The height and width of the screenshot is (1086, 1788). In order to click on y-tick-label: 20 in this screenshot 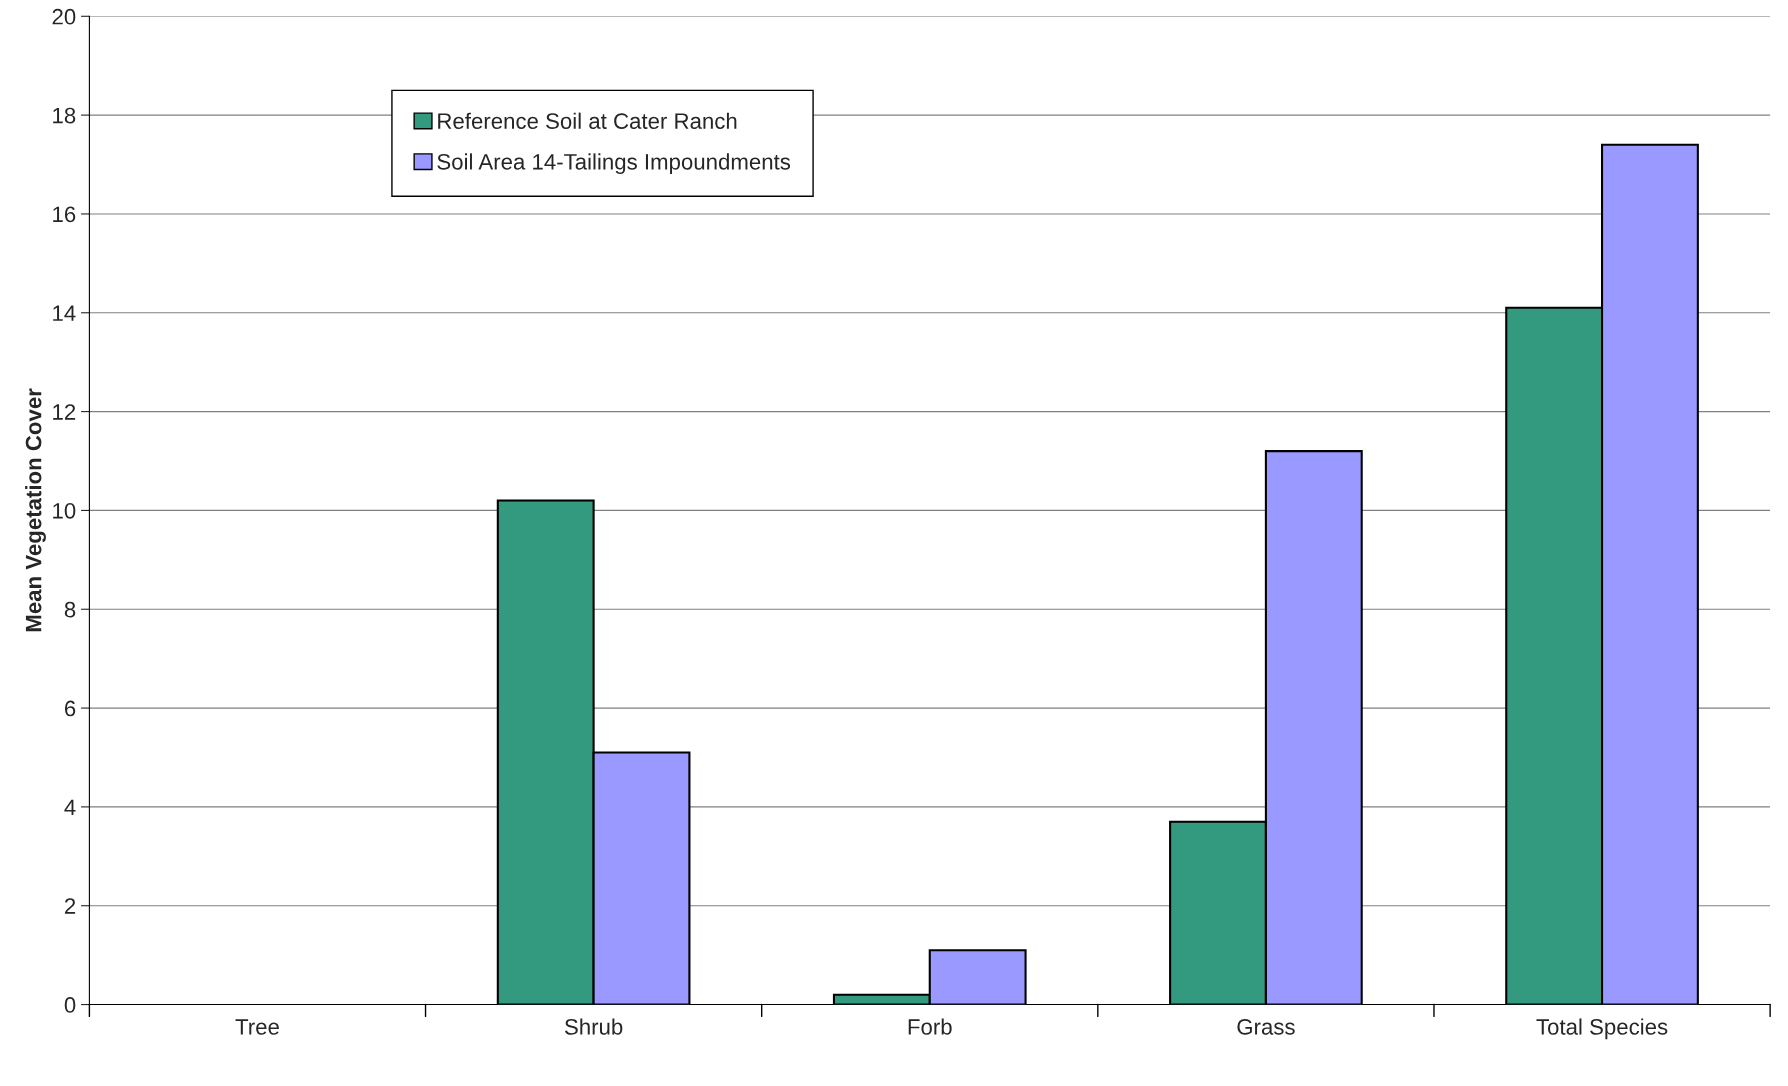, I will do `click(64, 16)`.